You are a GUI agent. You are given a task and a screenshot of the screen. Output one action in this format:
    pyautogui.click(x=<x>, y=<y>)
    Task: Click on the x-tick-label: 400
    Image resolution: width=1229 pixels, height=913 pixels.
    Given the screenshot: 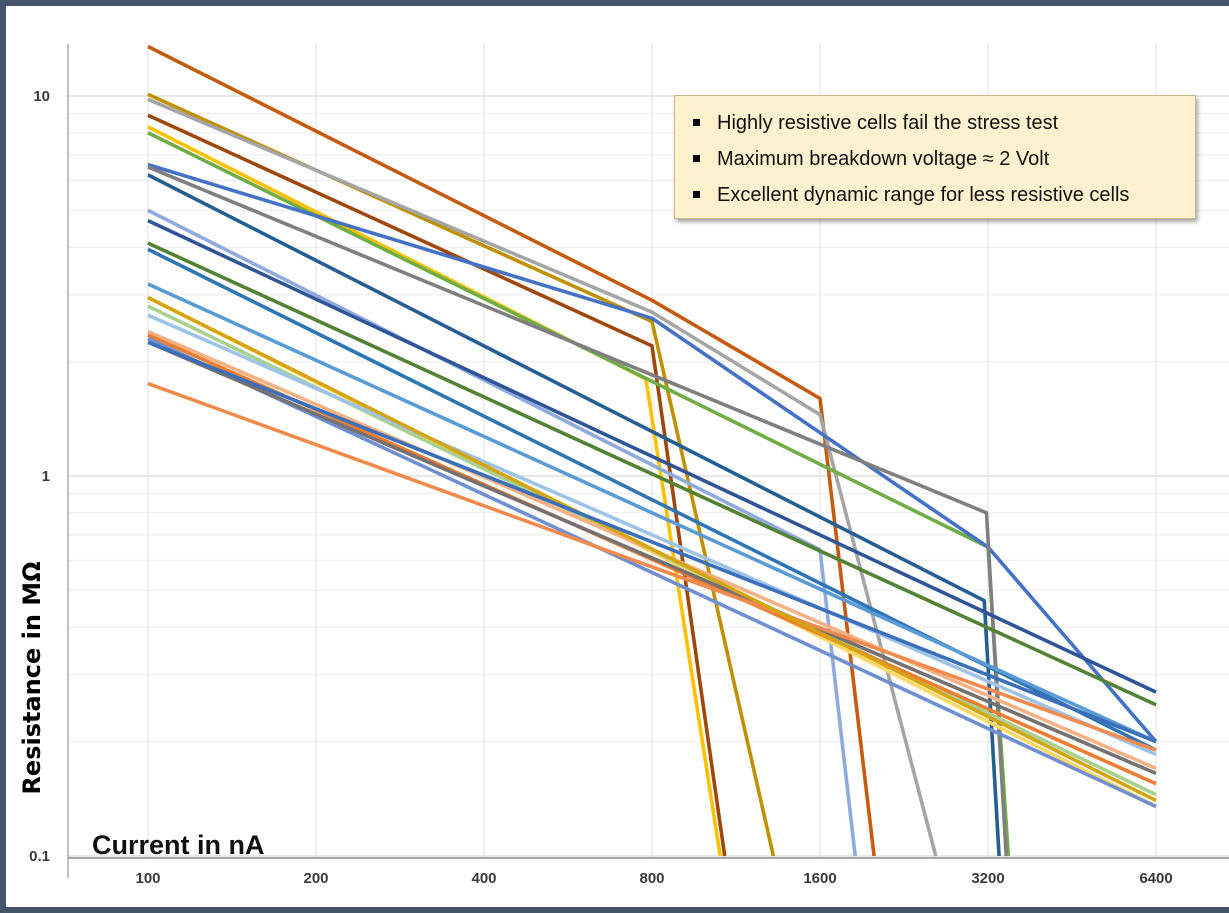 What is the action you would take?
    pyautogui.click(x=483, y=878)
    